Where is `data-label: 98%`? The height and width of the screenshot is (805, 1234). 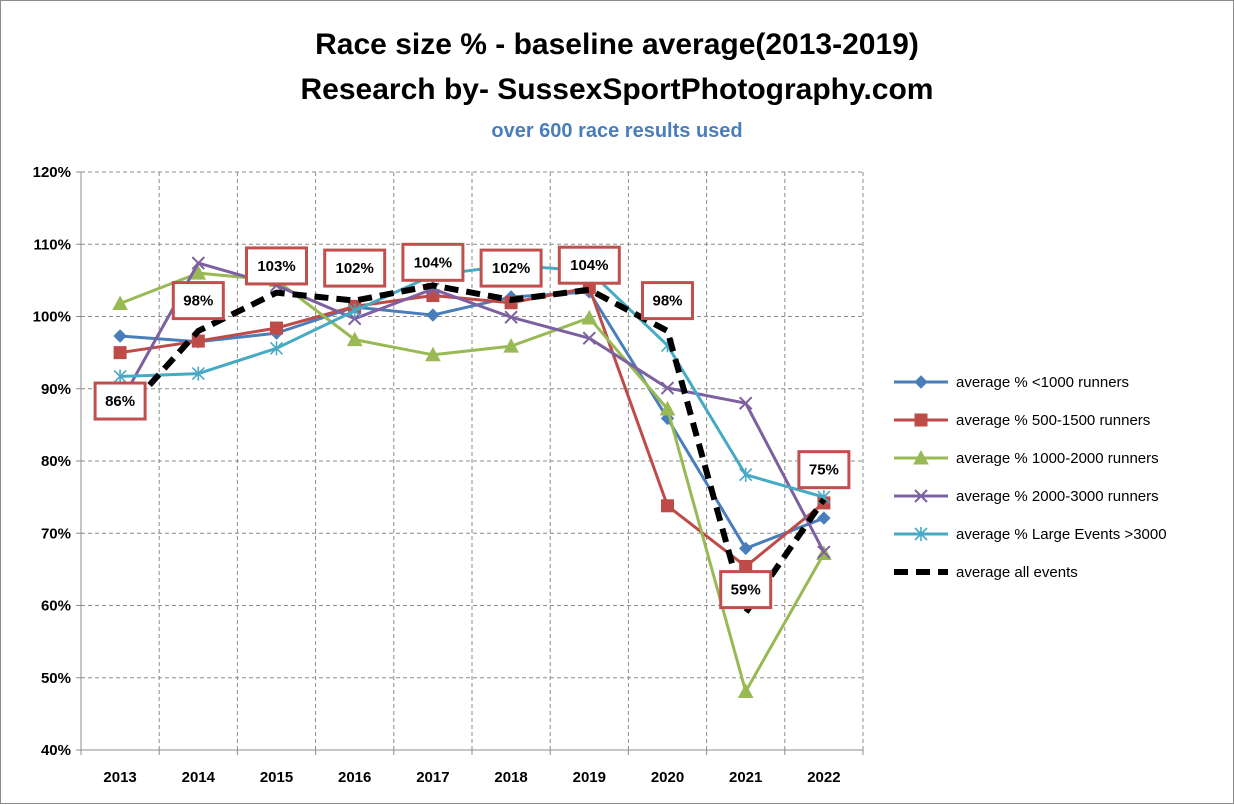 data-label: 98% is located at coordinates (667, 301).